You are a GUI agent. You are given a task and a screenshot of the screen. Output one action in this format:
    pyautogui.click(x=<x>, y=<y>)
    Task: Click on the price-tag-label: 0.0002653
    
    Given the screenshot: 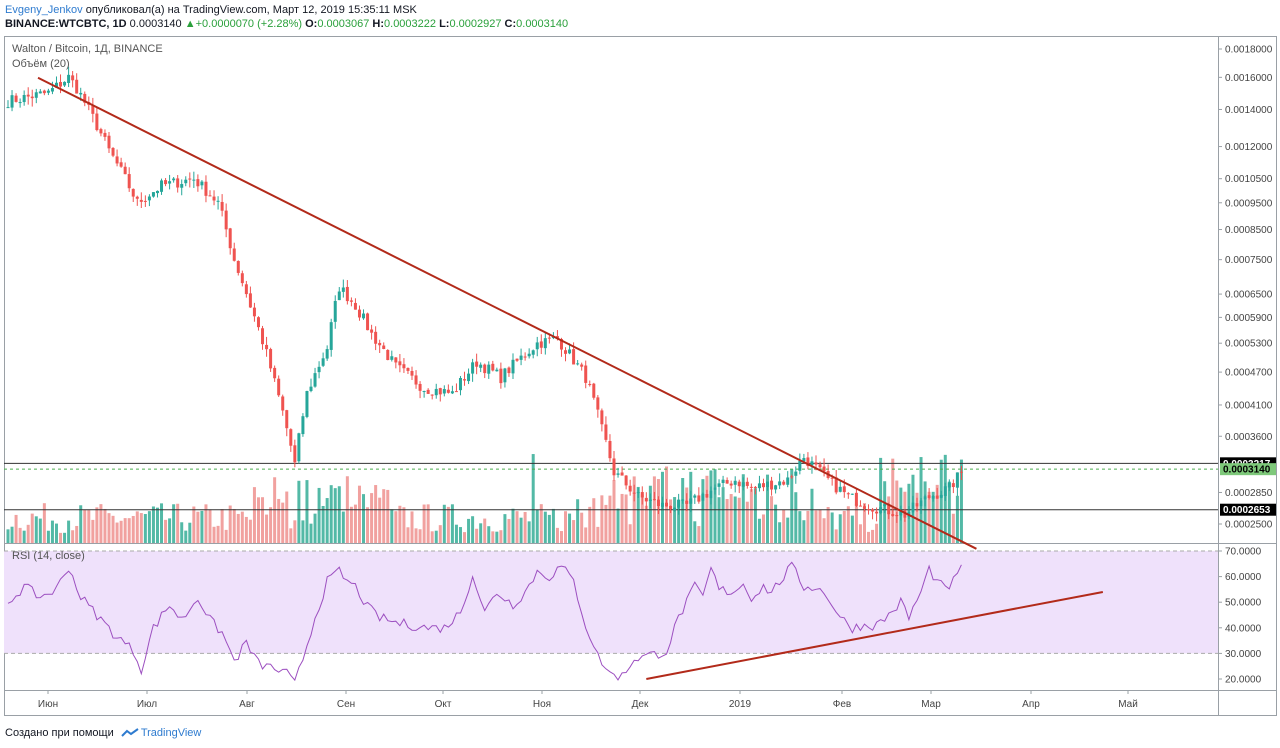 What is the action you would take?
    pyautogui.click(x=1247, y=510)
    